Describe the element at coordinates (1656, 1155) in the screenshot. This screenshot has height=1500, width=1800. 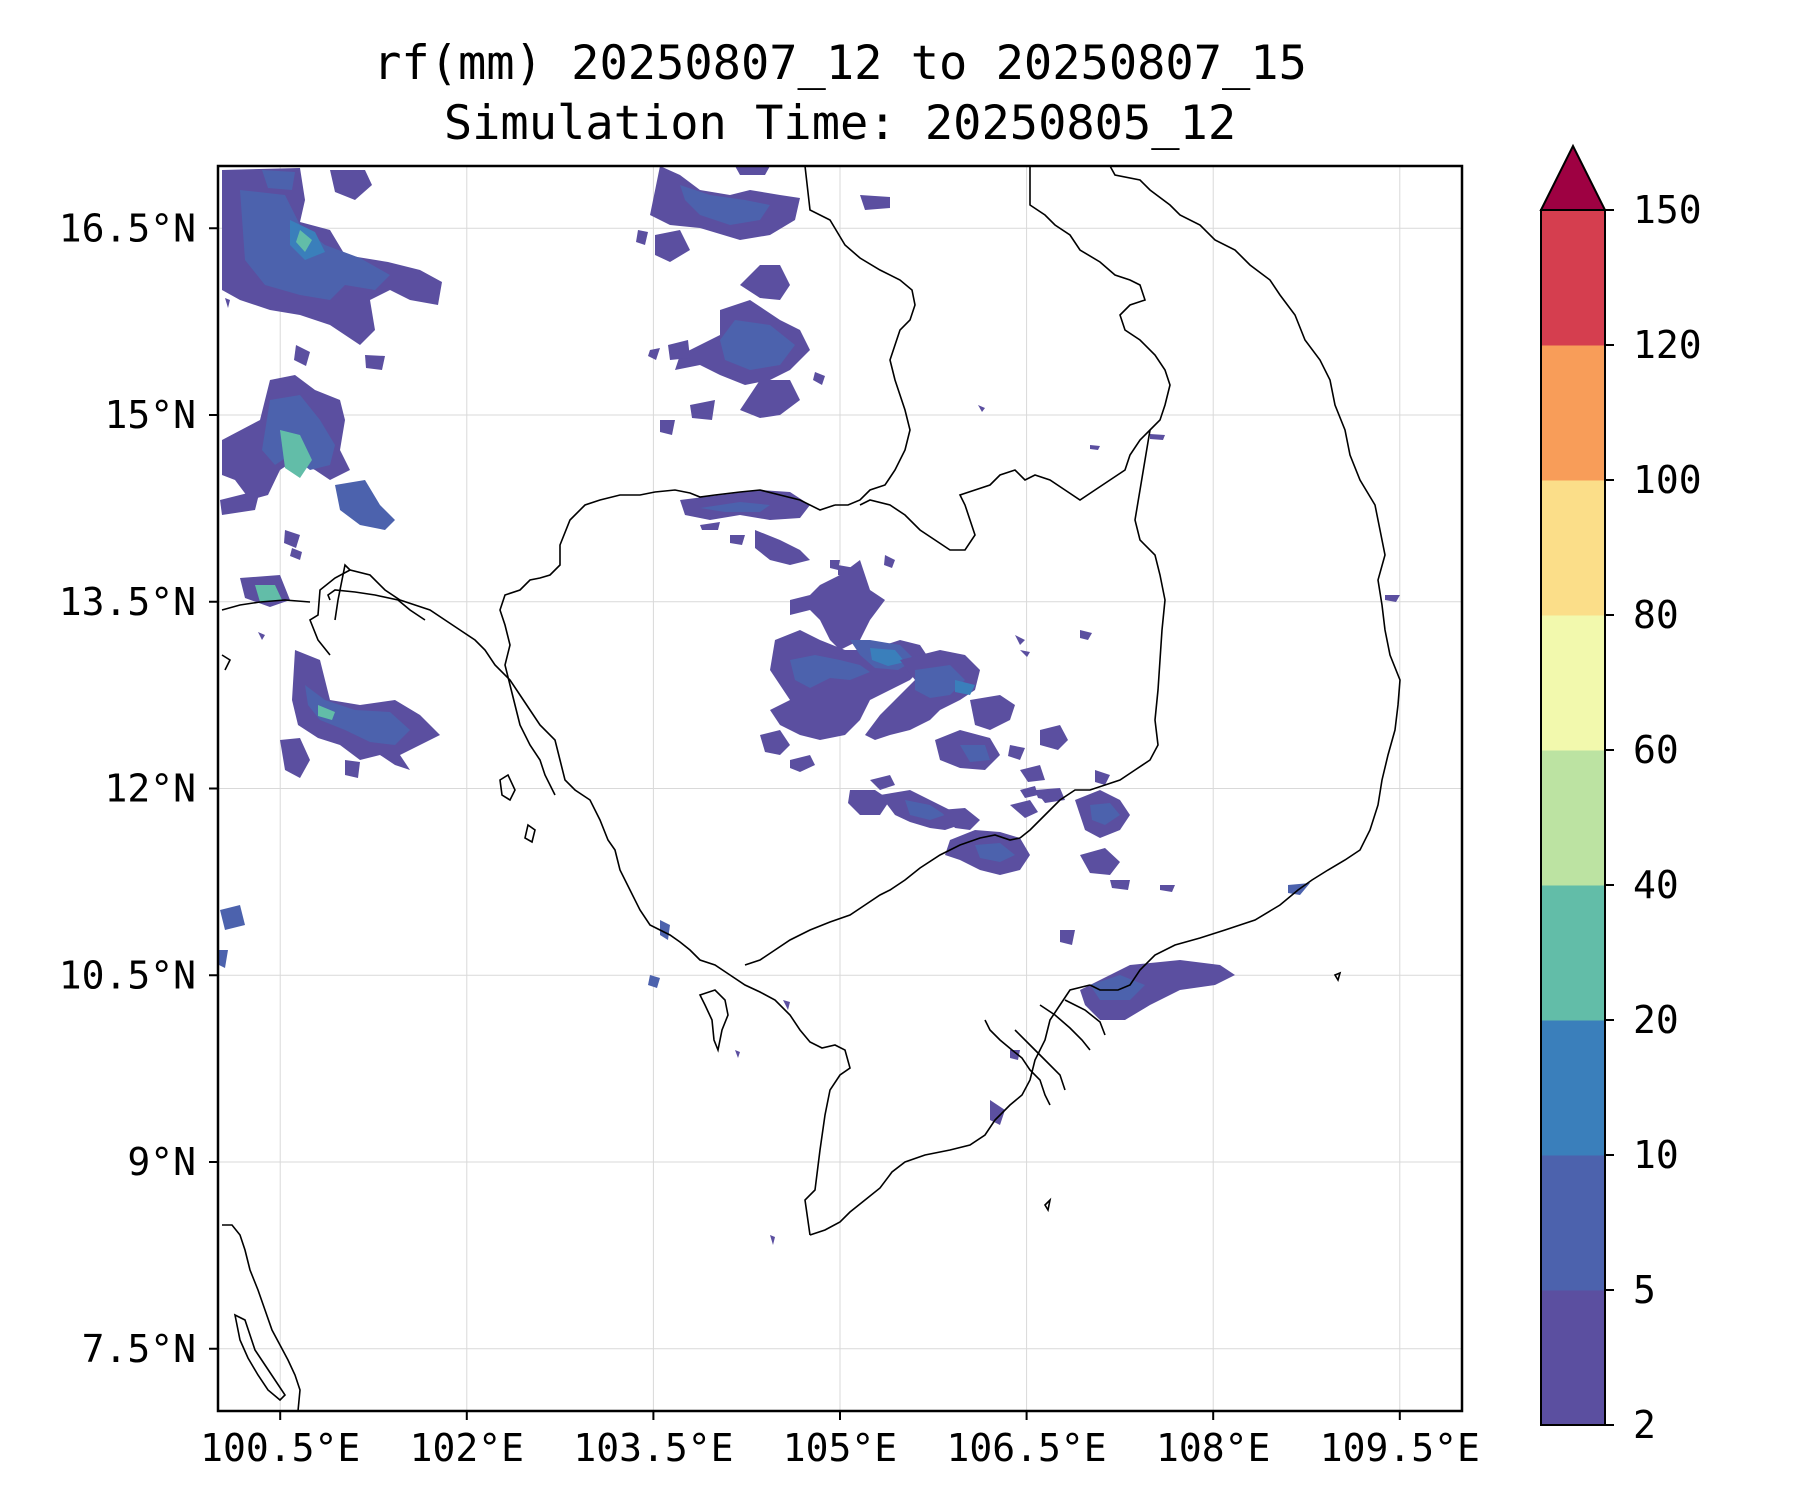
I see `colorbar-label: 10` at that location.